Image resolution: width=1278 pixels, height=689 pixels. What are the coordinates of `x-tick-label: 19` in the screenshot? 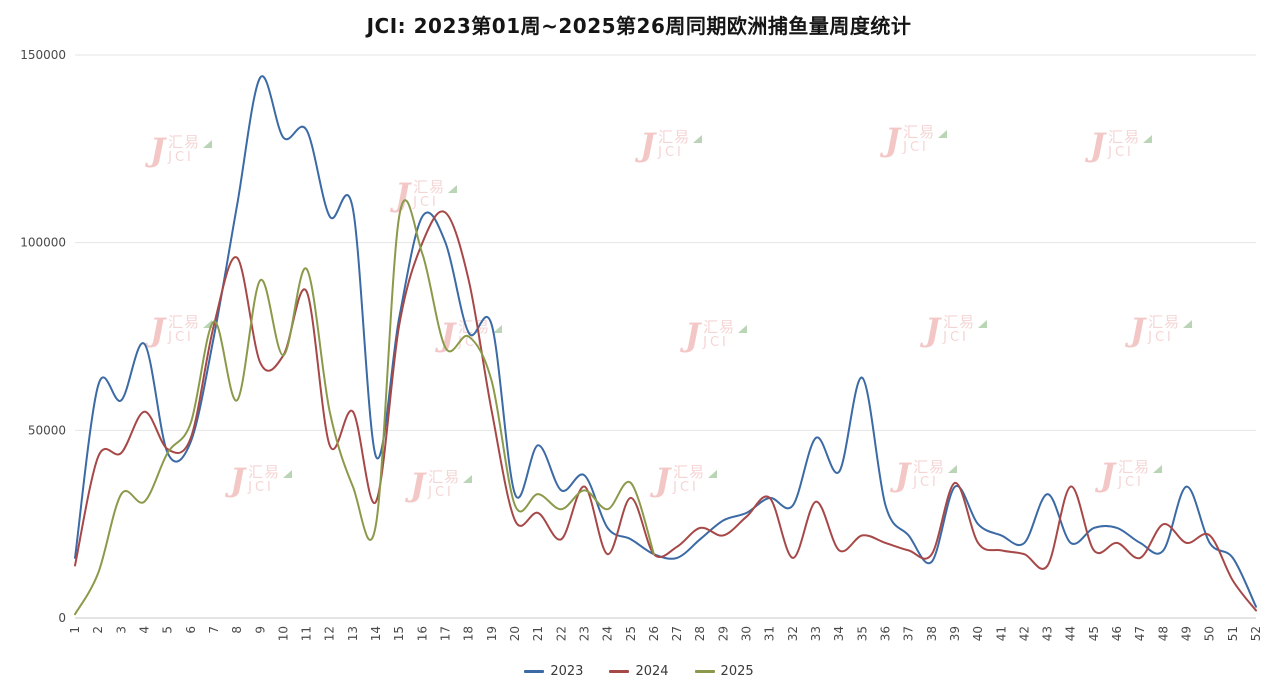 It's located at (492, 633).